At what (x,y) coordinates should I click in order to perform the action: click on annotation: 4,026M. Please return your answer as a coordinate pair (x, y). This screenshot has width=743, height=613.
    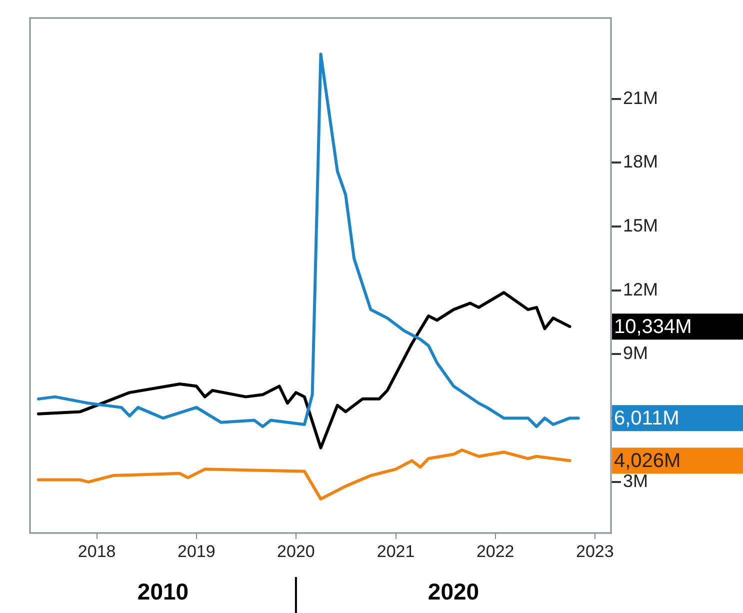
    Looking at the image, I should click on (647, 461).